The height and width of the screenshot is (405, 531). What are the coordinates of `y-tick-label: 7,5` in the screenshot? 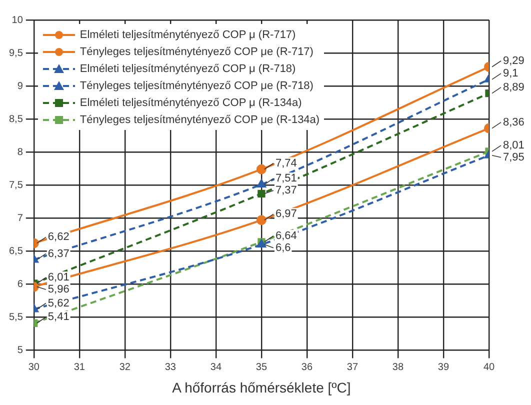 It's located at (16, 185).